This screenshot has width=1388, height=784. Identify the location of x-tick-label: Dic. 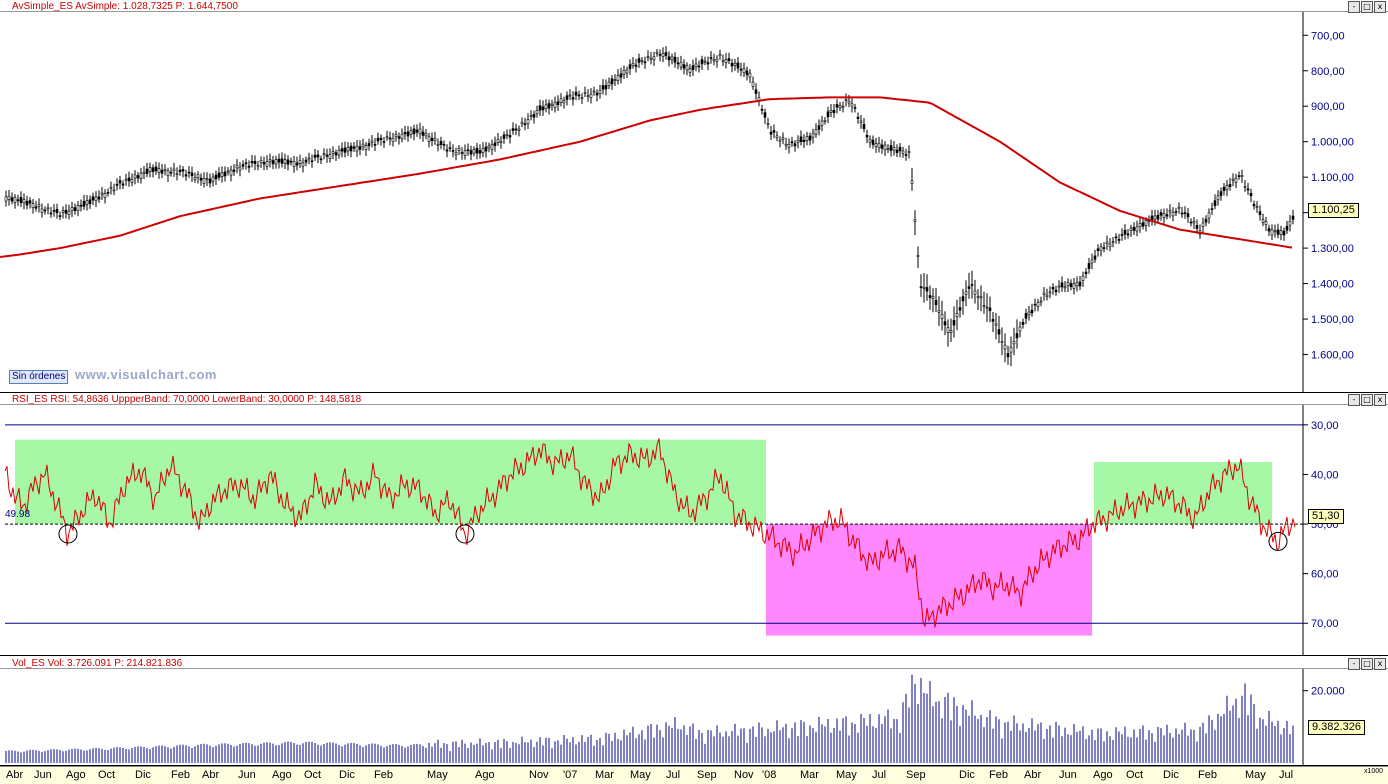
(967, 775).